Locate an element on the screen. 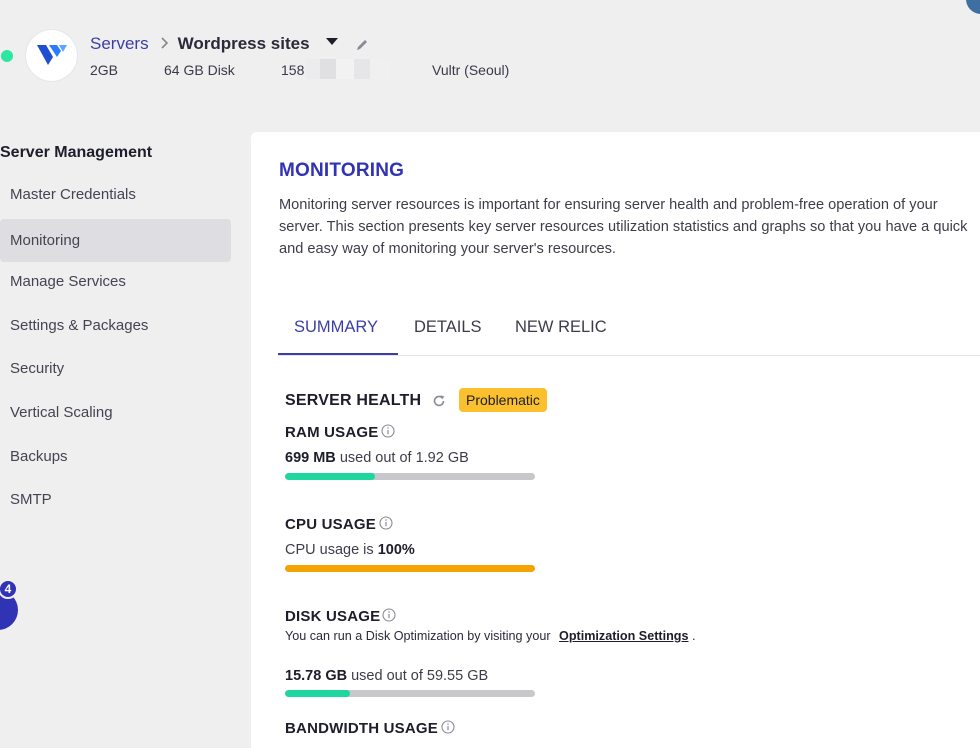 This screenshot has width=980, height=748. ram-info-icon is located at coordinates (388, 433).